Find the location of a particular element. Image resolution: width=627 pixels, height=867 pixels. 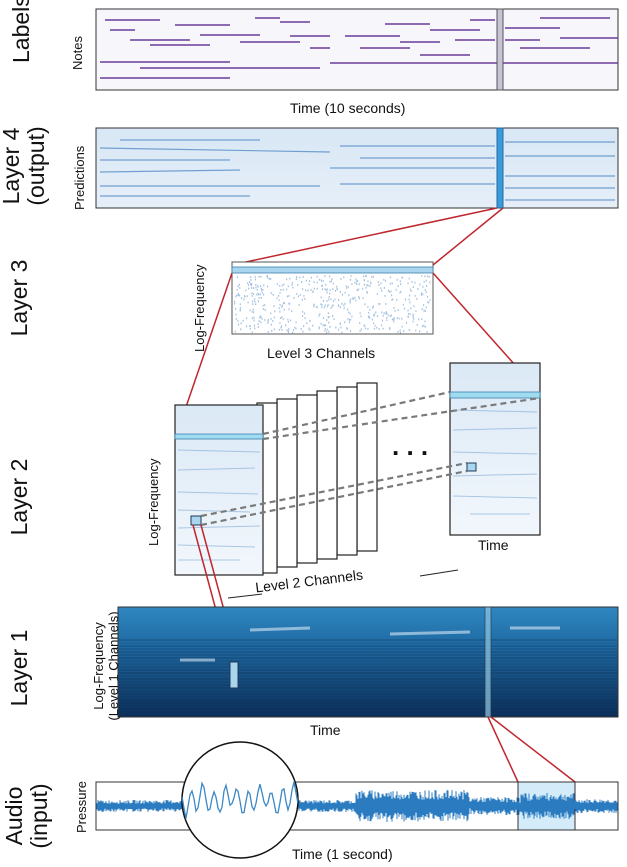

ellipsis: . . . is located at coordinates (410, 446).